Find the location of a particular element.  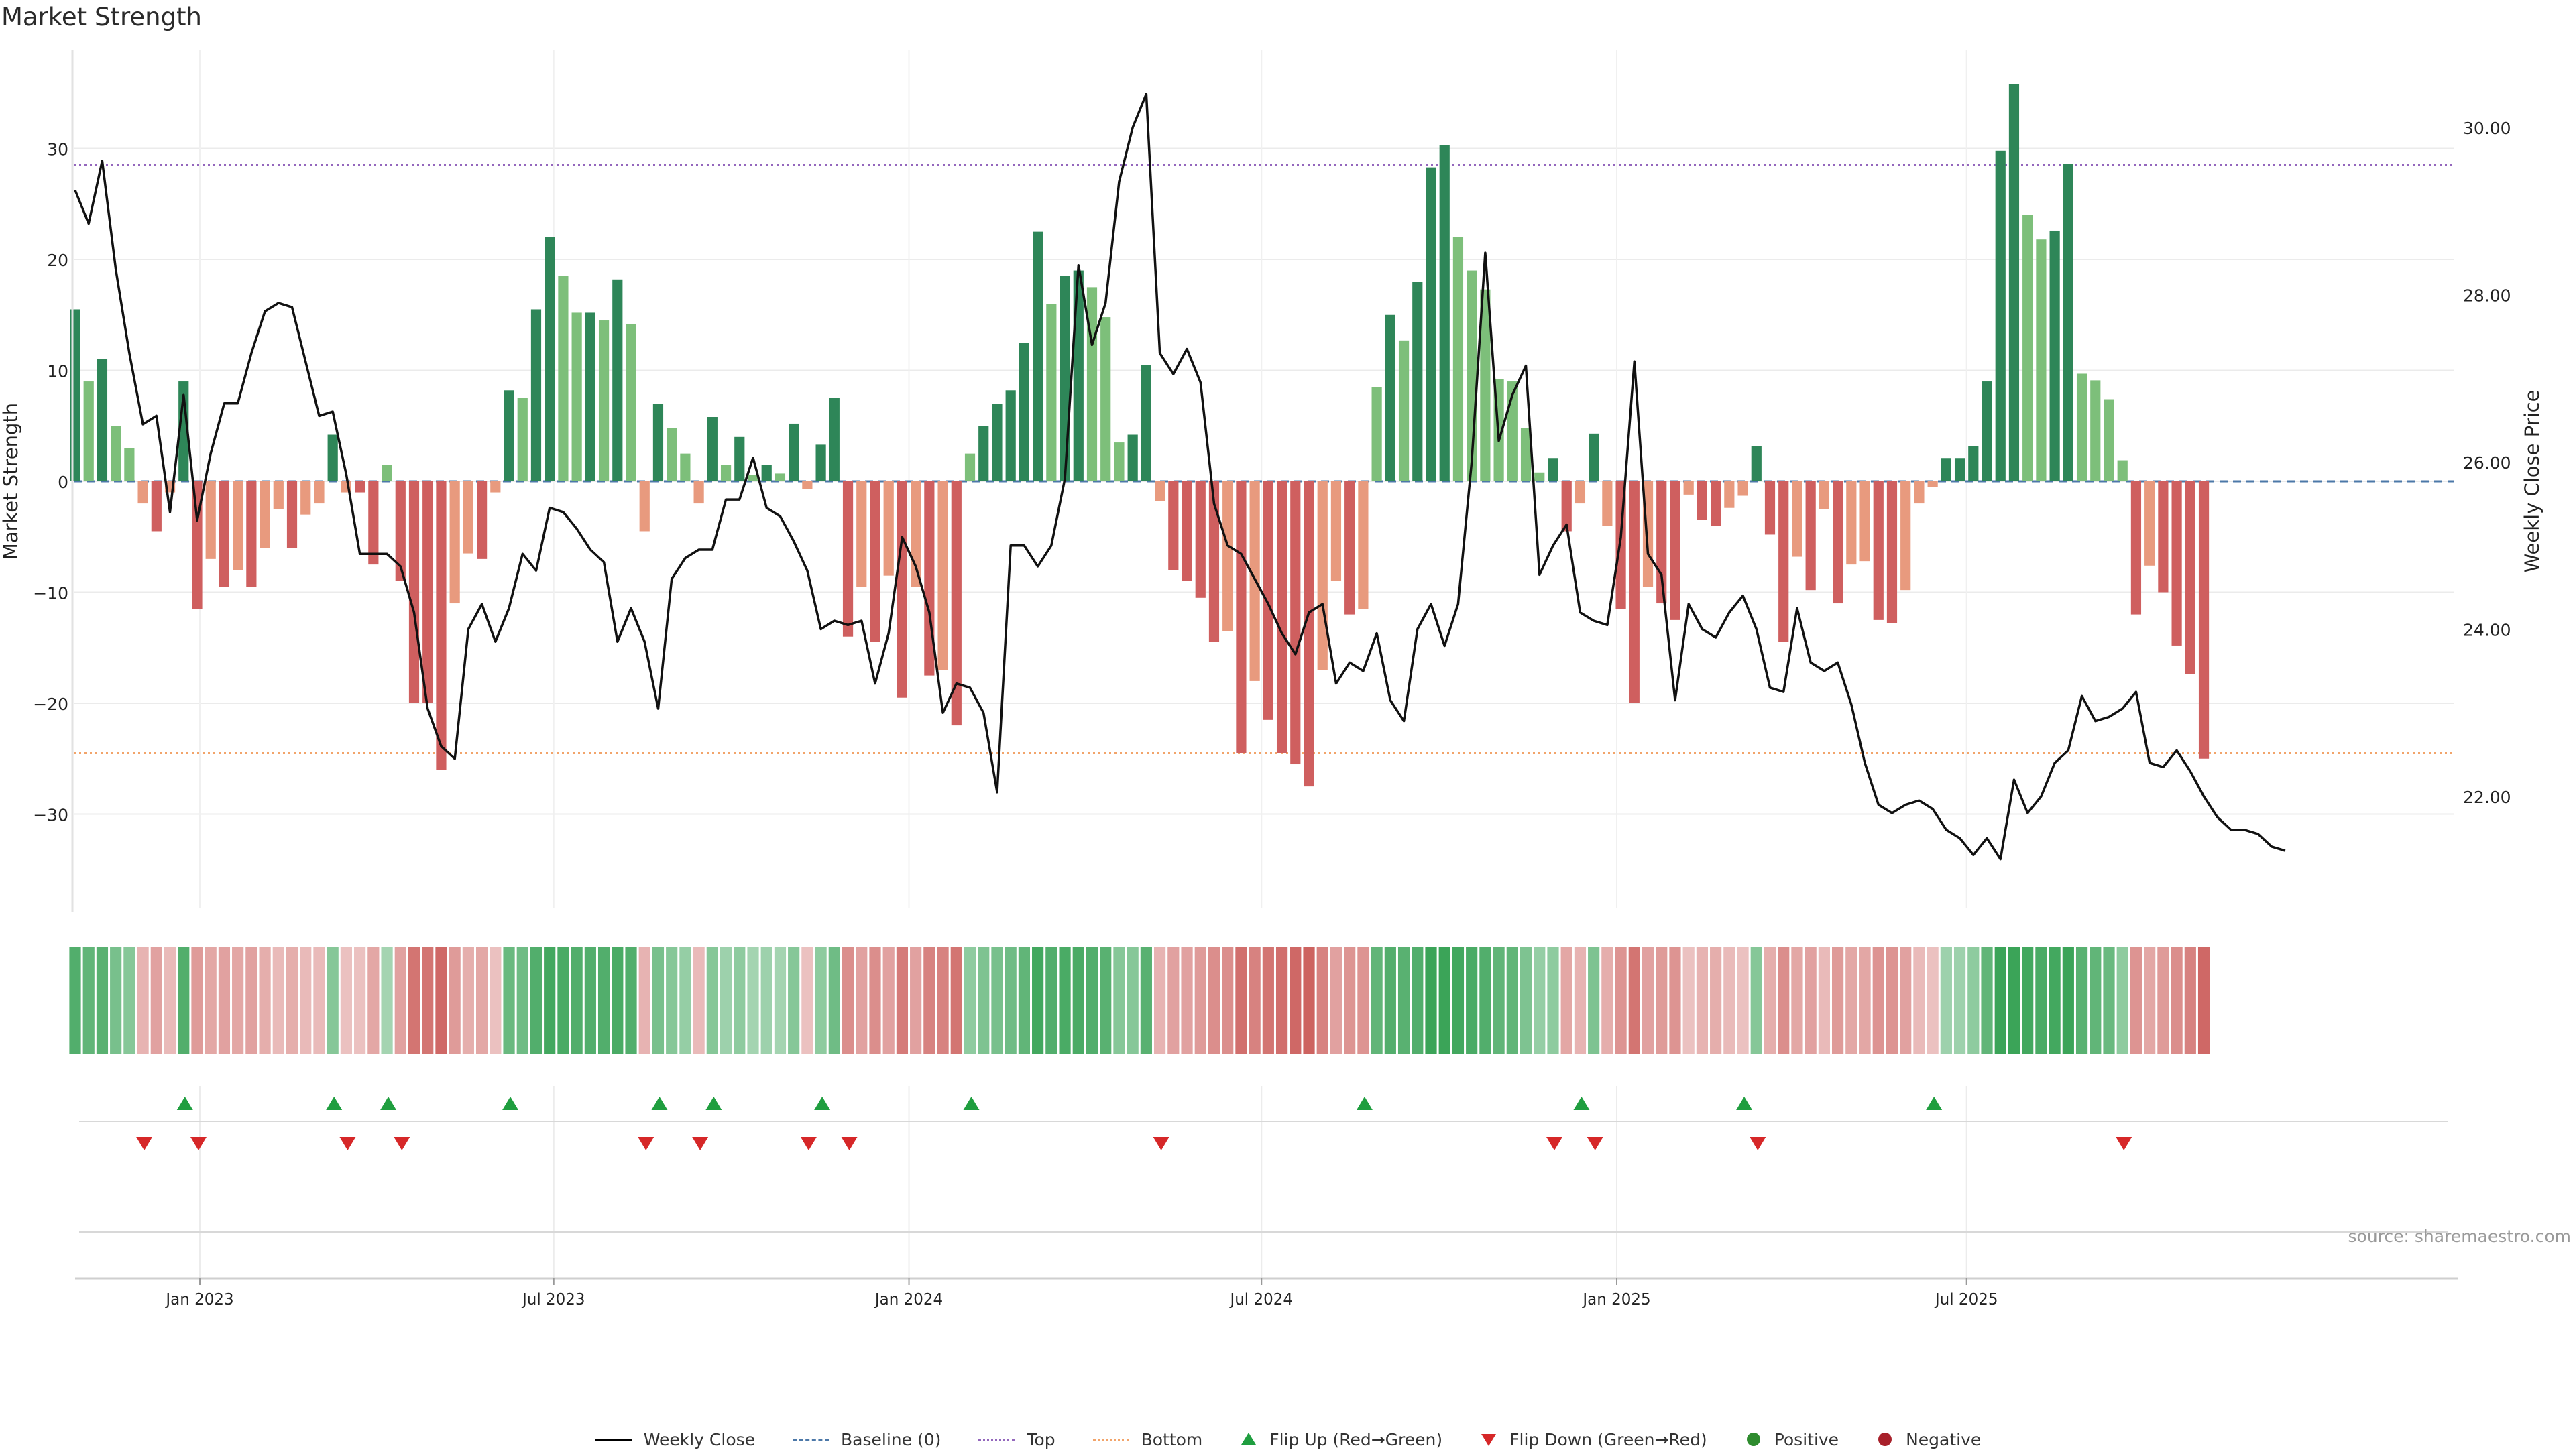

y-tick-label: 10 is located at coordinates (57, 371).